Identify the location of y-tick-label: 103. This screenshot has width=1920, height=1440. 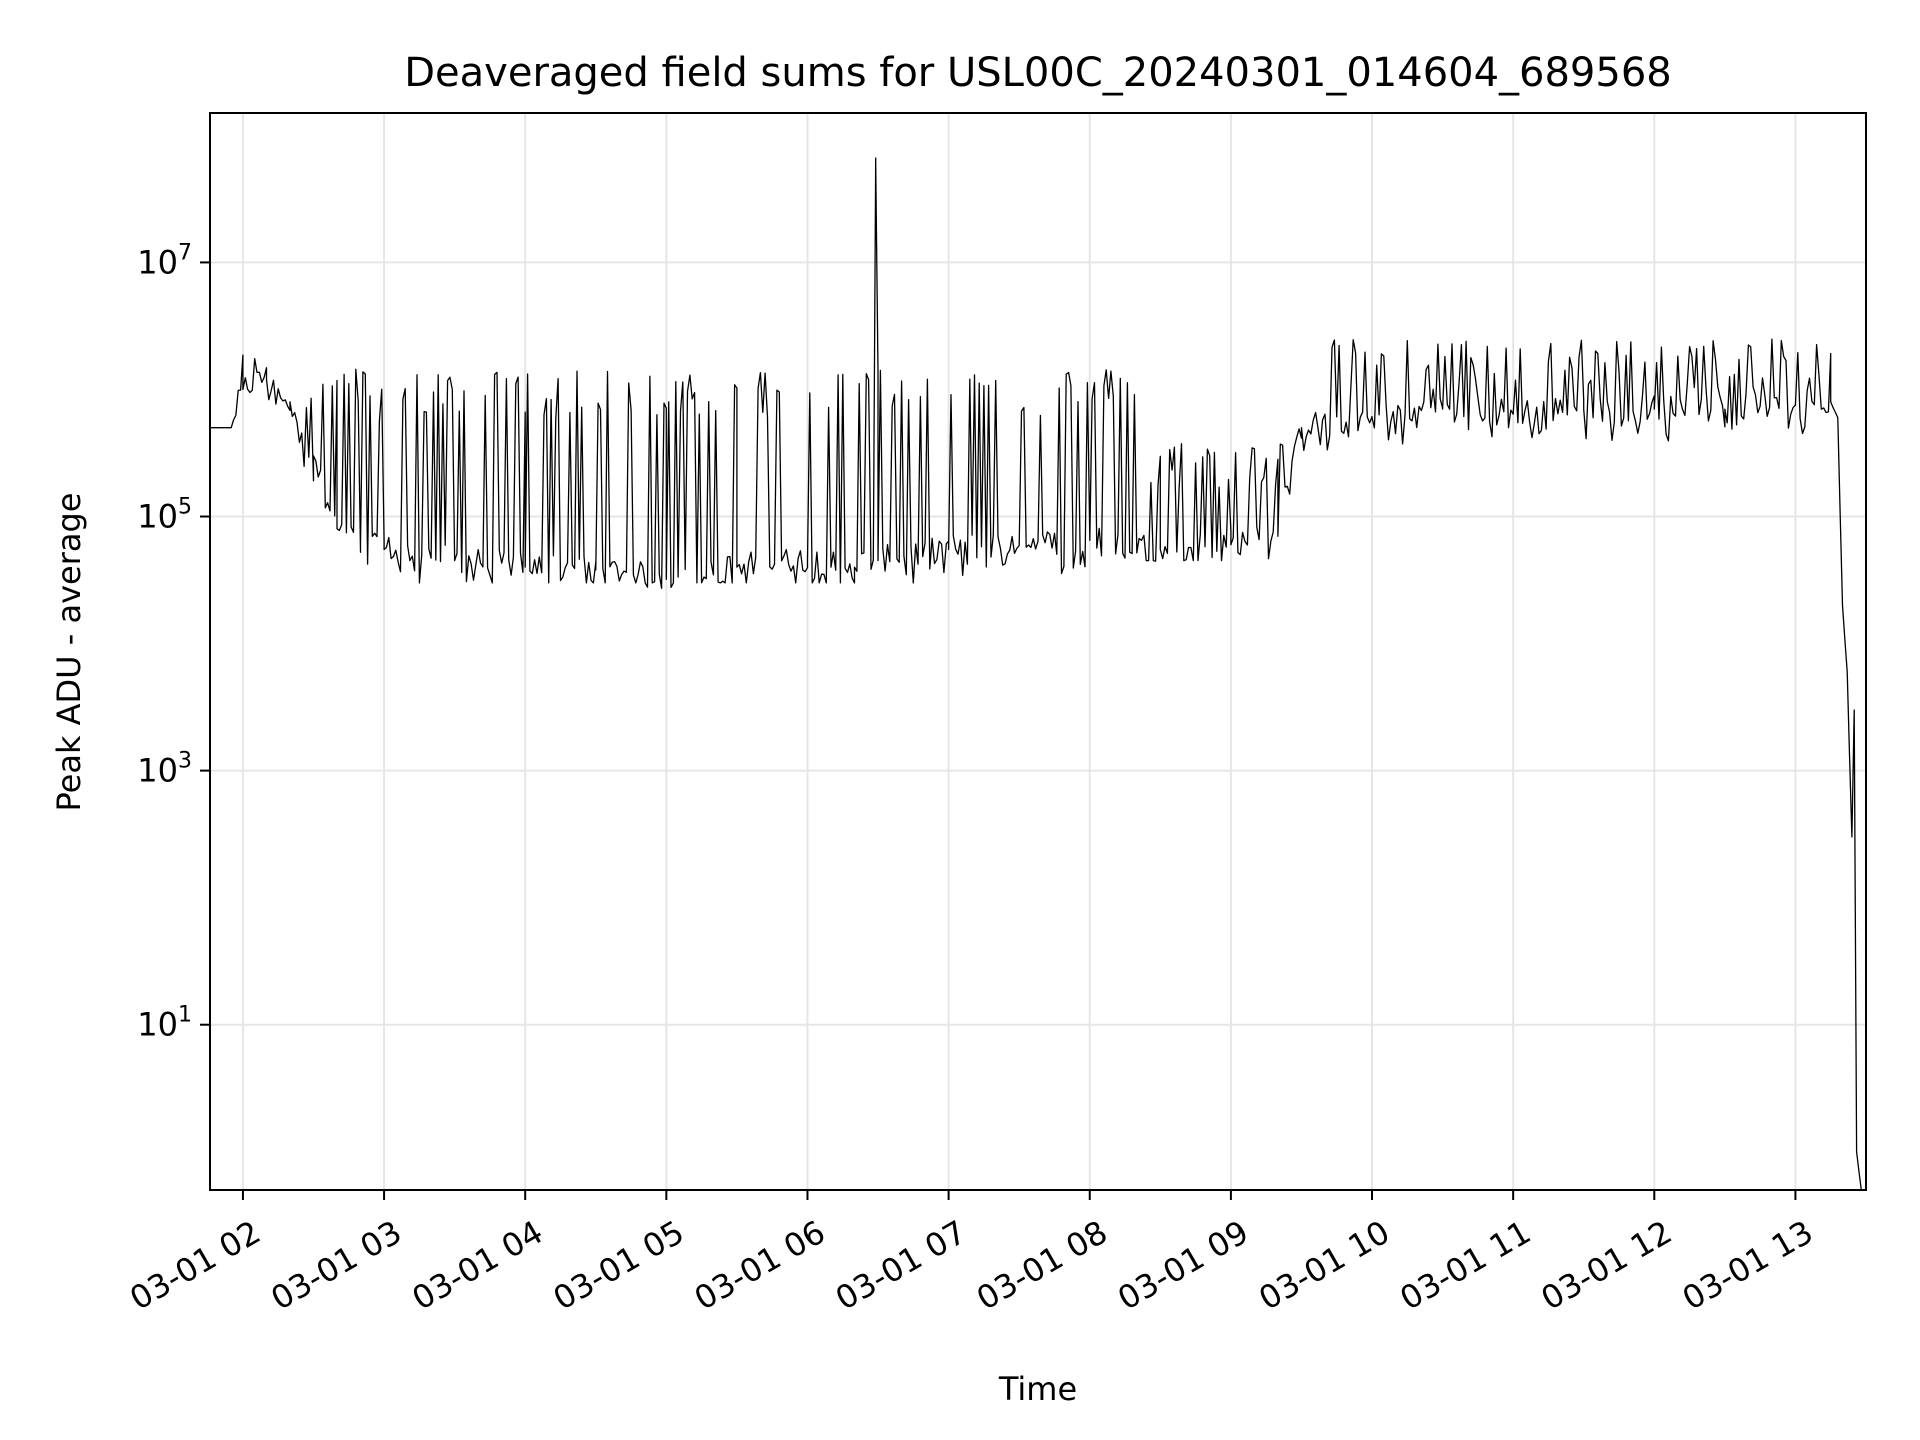
(164, 769).